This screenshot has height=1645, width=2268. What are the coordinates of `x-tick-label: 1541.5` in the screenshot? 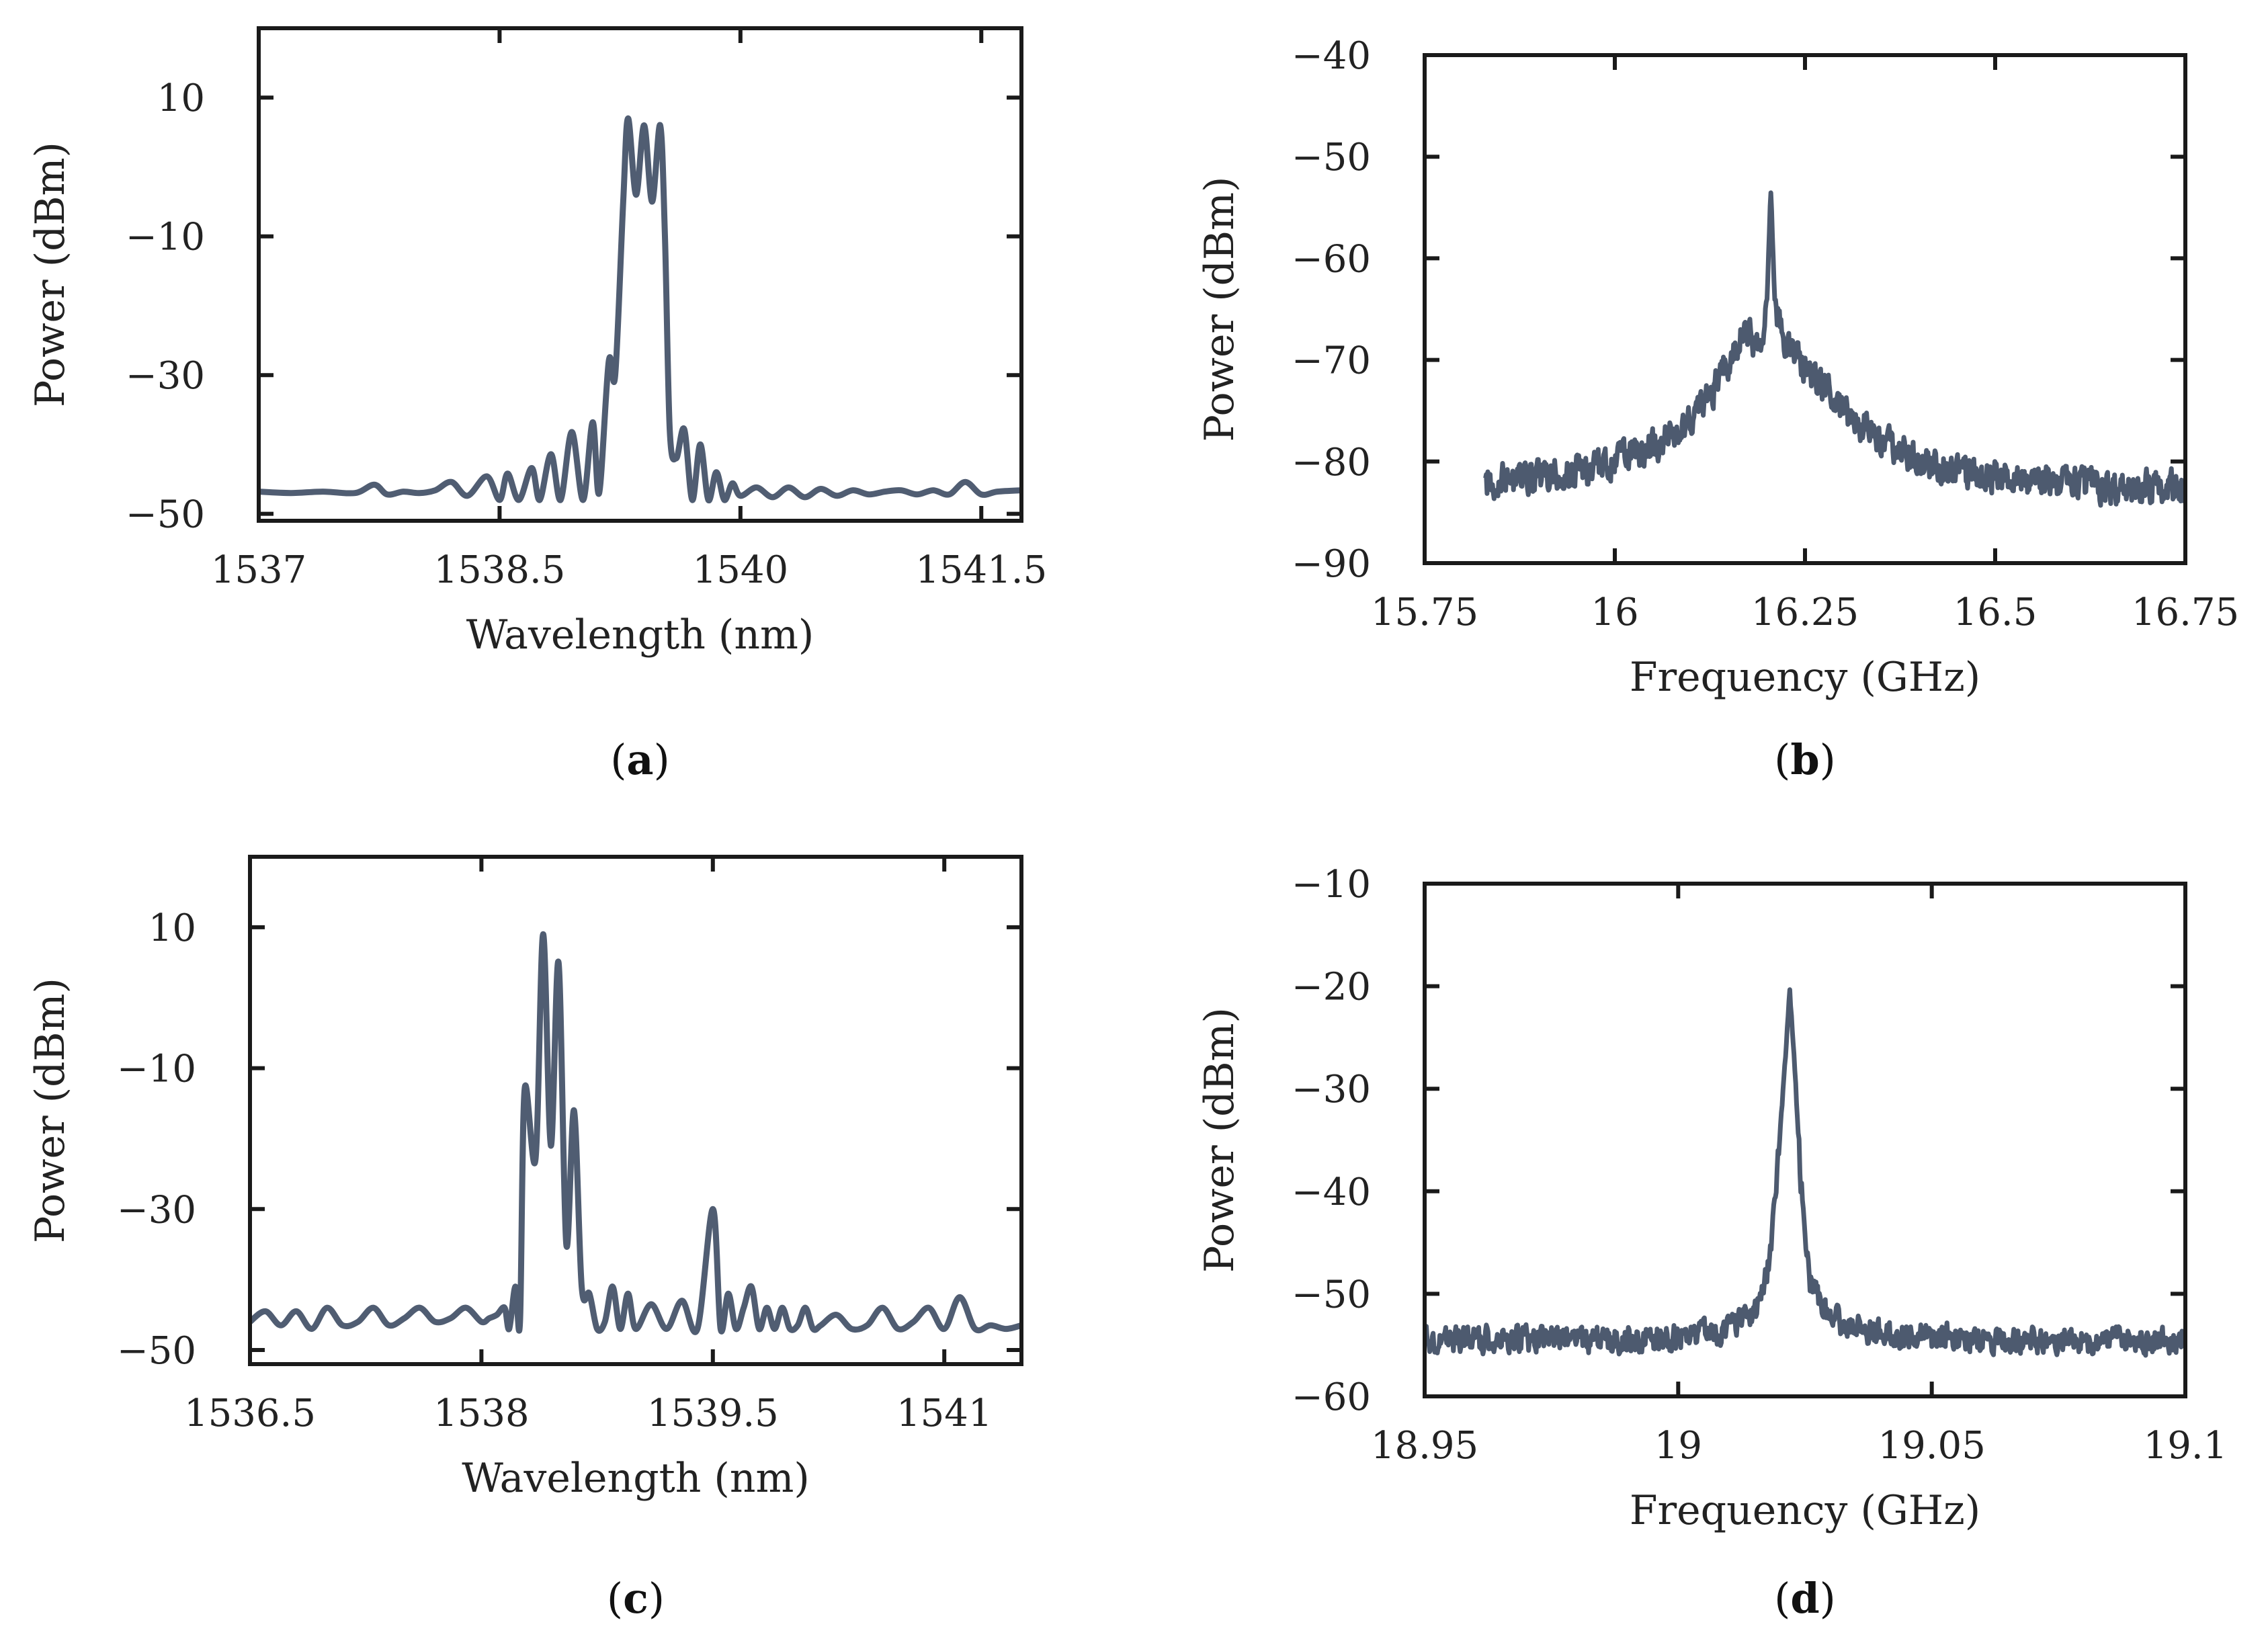 It's located at (981, 570).